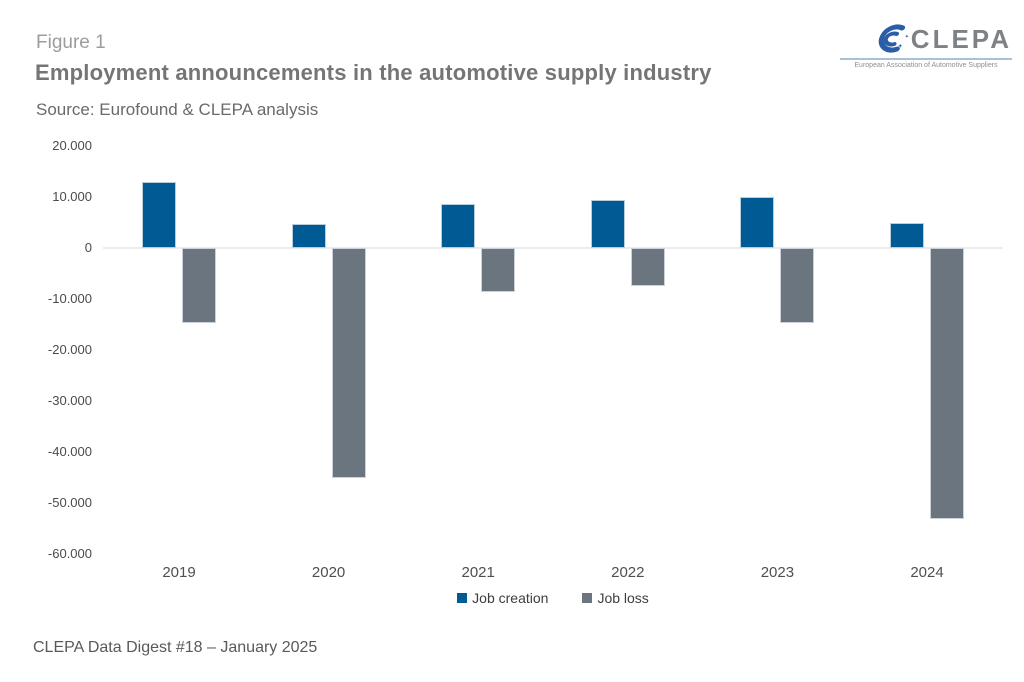 The width and height of the screenshot is (1024, 682). I want to click on bar-job-creation-2022, so click(607, 223).